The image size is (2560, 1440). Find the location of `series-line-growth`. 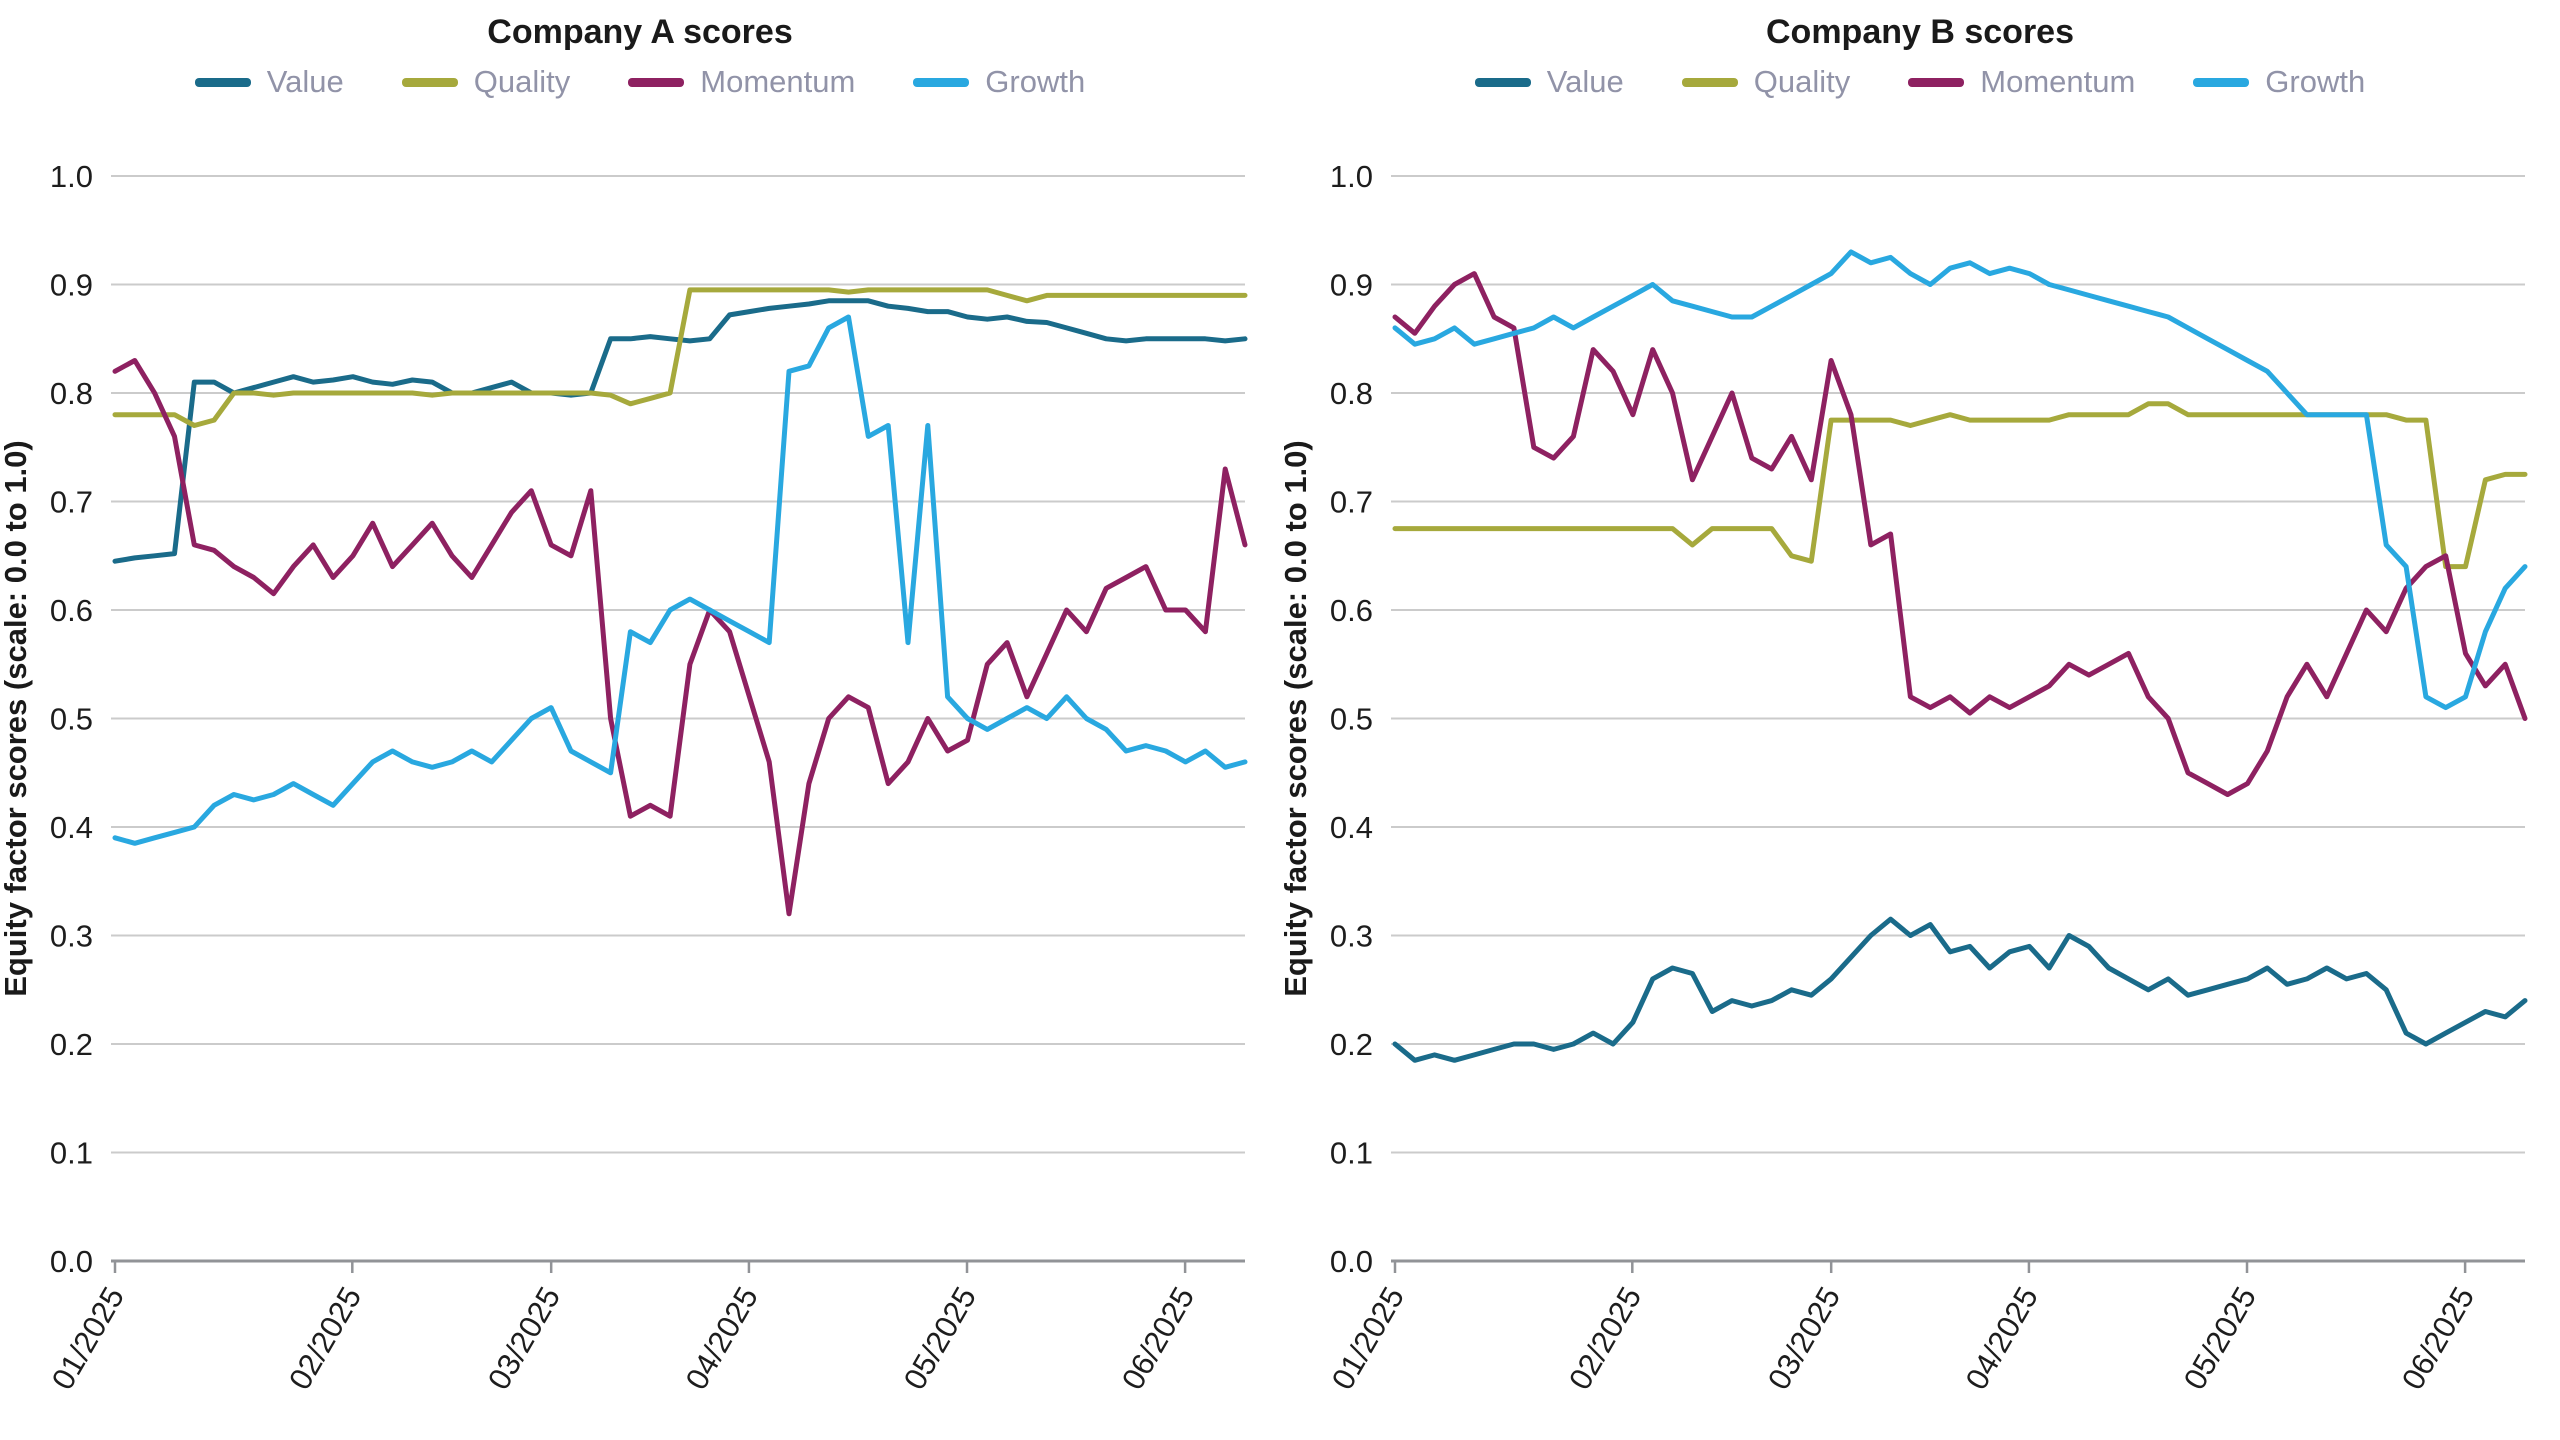

series-line-growth is located at coordinates (1960, 480).